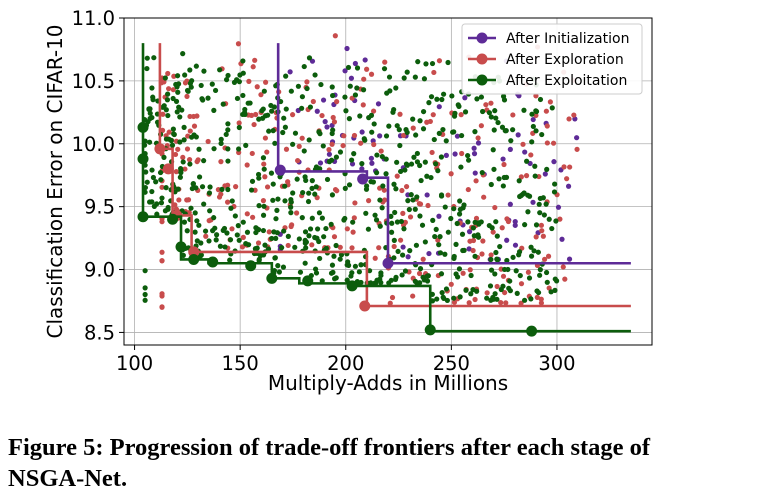 The width and height of the screenshot is (762, 502). What do you see at coordinates (99, 207) in the screenshot?
I see `y-tick-label: 9.5` at bounding box center [99, 207].